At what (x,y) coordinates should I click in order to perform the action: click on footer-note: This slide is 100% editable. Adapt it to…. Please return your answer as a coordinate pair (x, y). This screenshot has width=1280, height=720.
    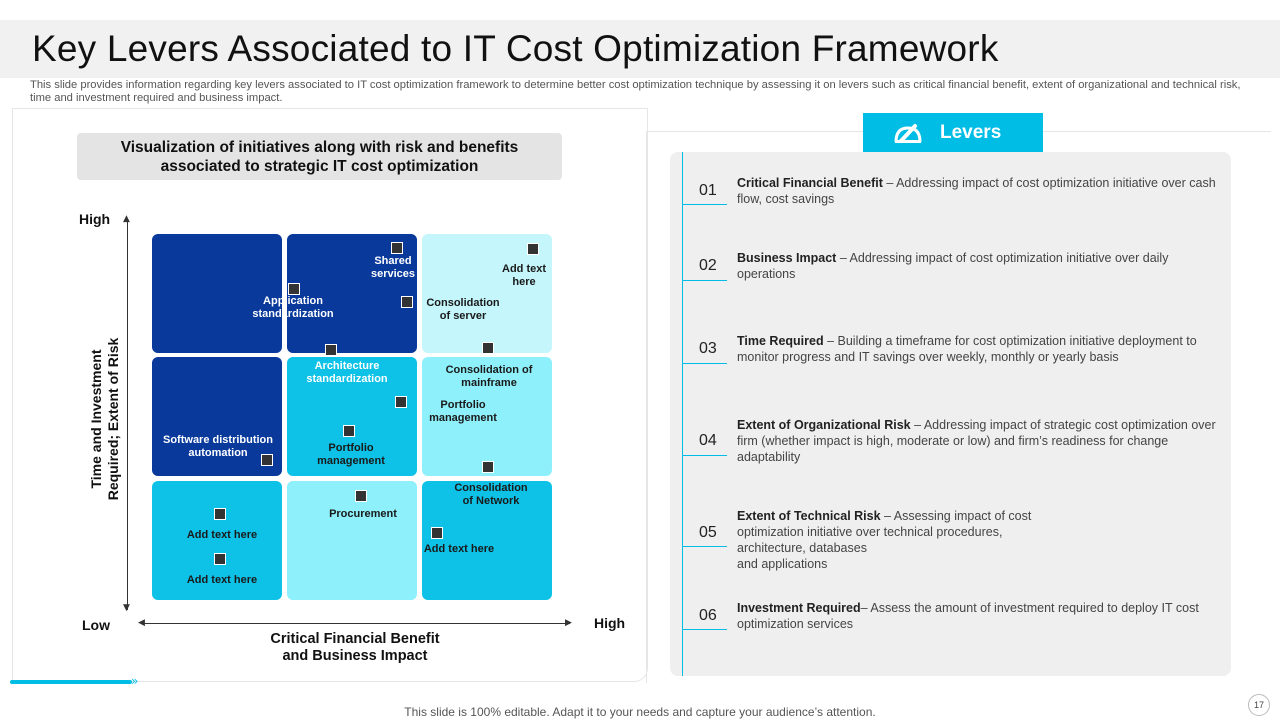
    Looking at the image, I should click on (640, 712).